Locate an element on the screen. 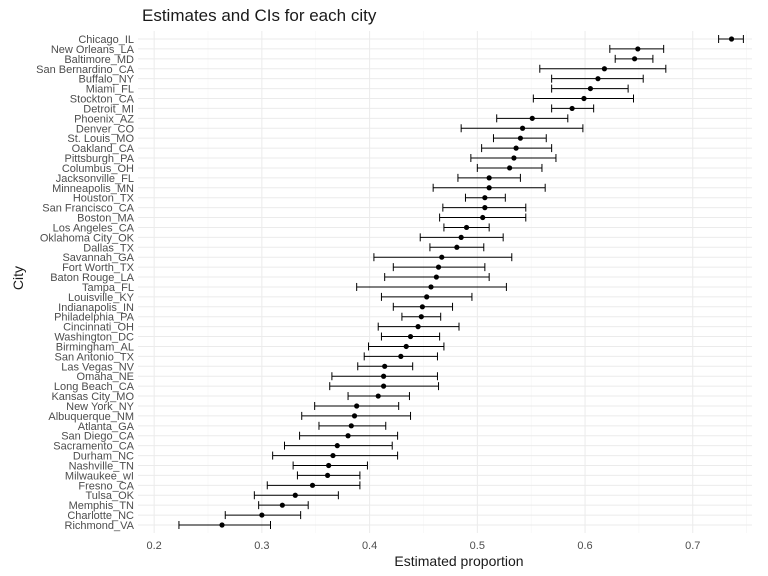  chart-title: Estimates and CIs for each city is located at coordinates (259, 15).